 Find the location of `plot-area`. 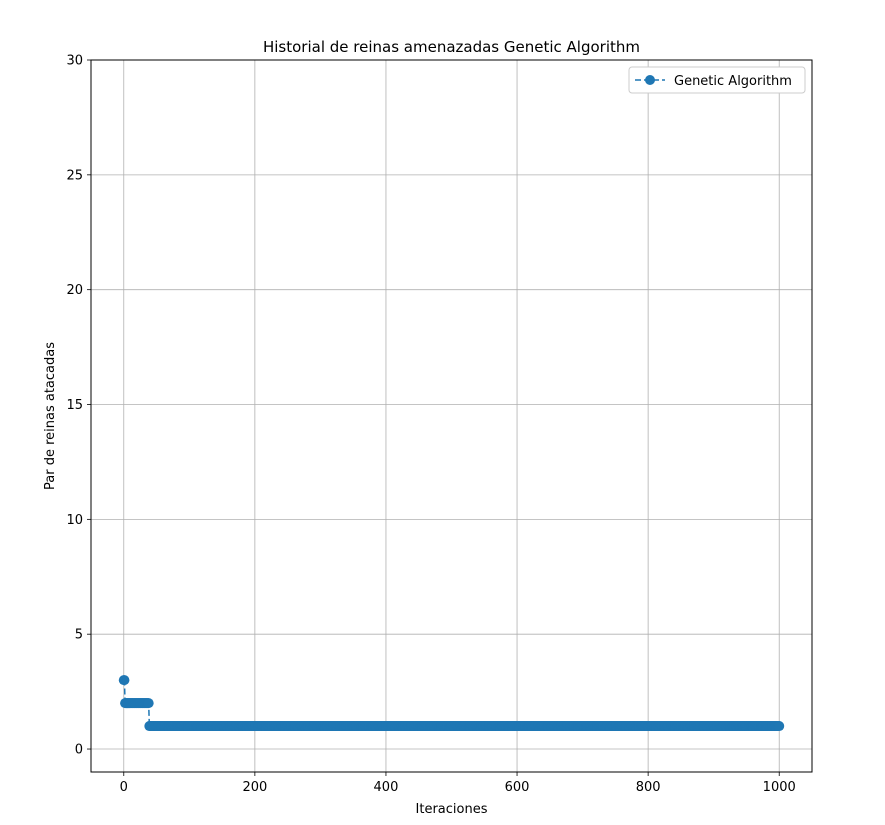

plot-area is located at coordinates (451, 703).